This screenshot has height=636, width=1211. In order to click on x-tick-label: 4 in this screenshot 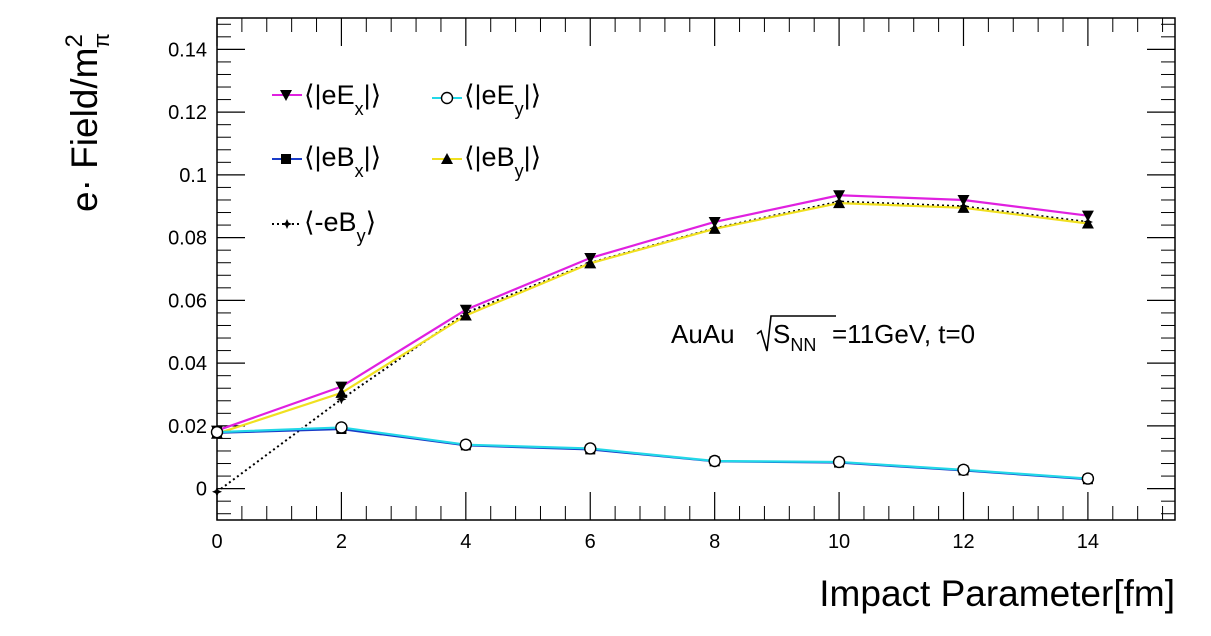, I will do `click(465, 542)`.